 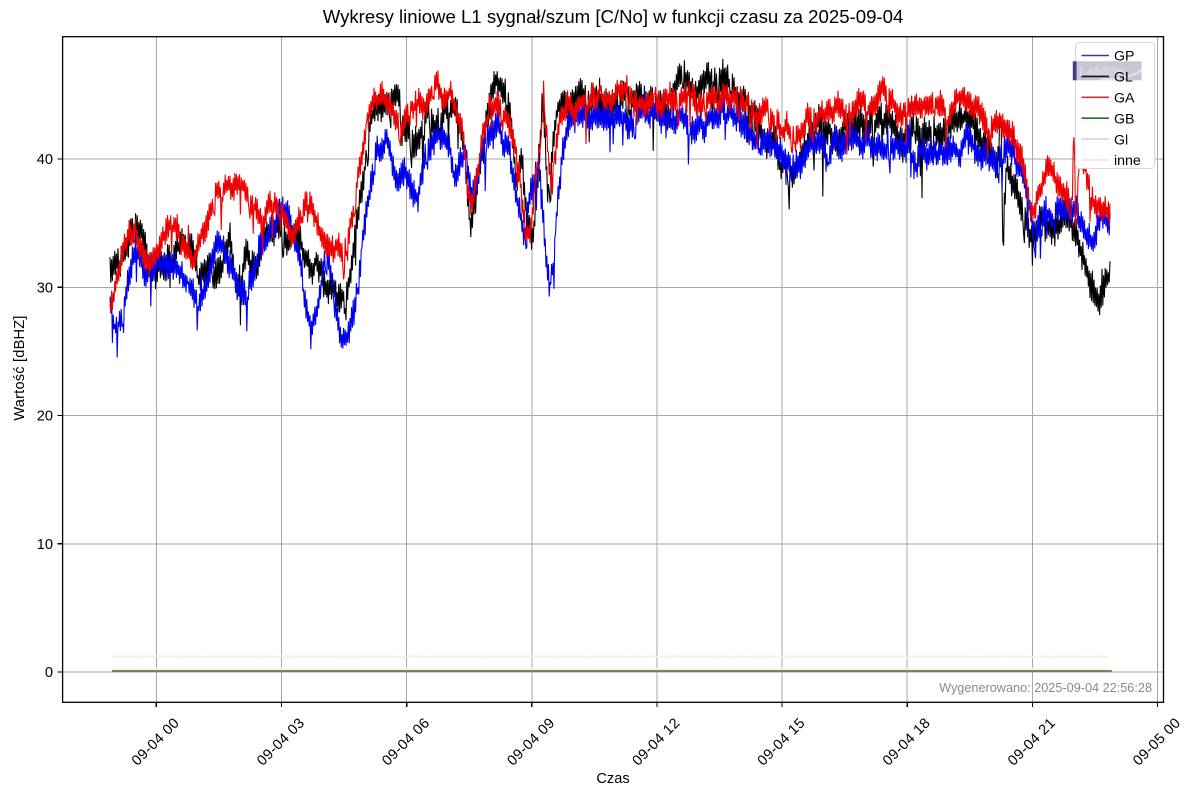 I want to click on svg-text: GA, so click(x=1124, y=99).